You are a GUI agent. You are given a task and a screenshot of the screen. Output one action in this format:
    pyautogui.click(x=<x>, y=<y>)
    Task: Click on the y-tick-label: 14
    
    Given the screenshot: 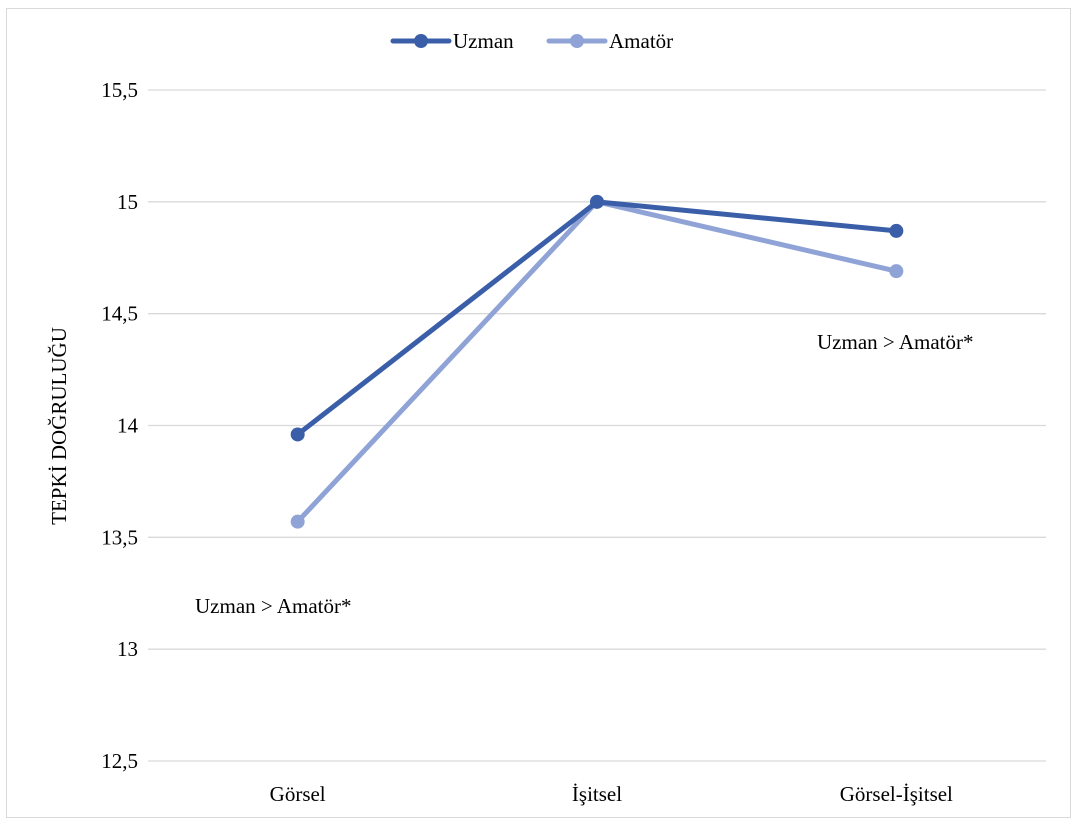 What is the action you would take?
    pyautogui.click(x=128, y=426)
    